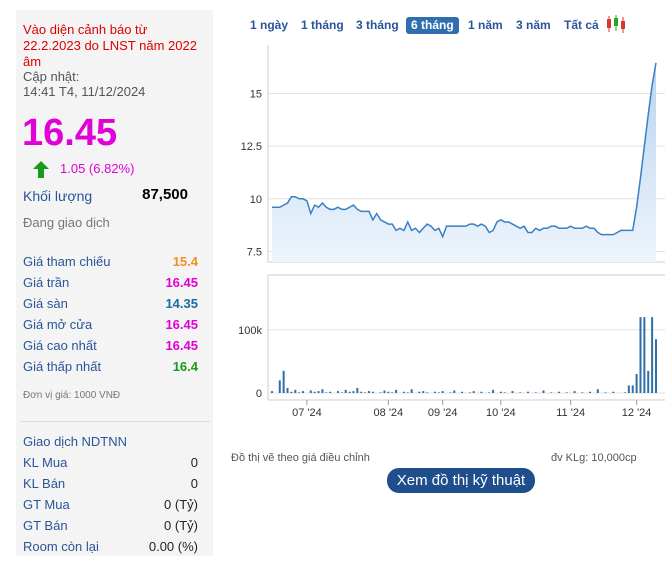 The height and width of the screenshot is (564, 665). Describe the element at coordinates (115, 421) in the screenshot. I see `separator` at that location.